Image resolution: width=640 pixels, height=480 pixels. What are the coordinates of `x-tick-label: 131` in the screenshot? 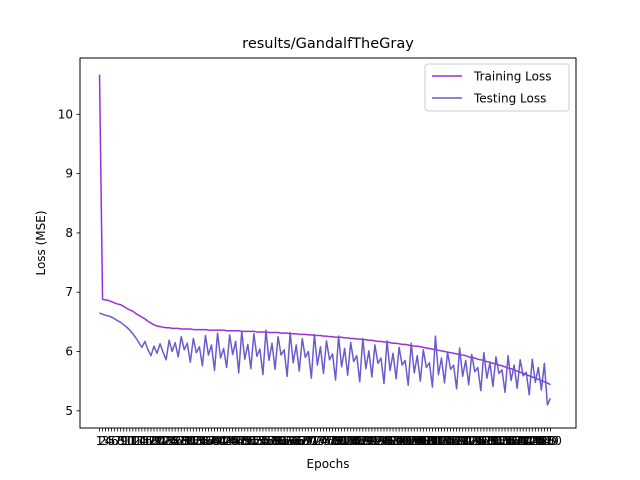 It's located at (492, 441).